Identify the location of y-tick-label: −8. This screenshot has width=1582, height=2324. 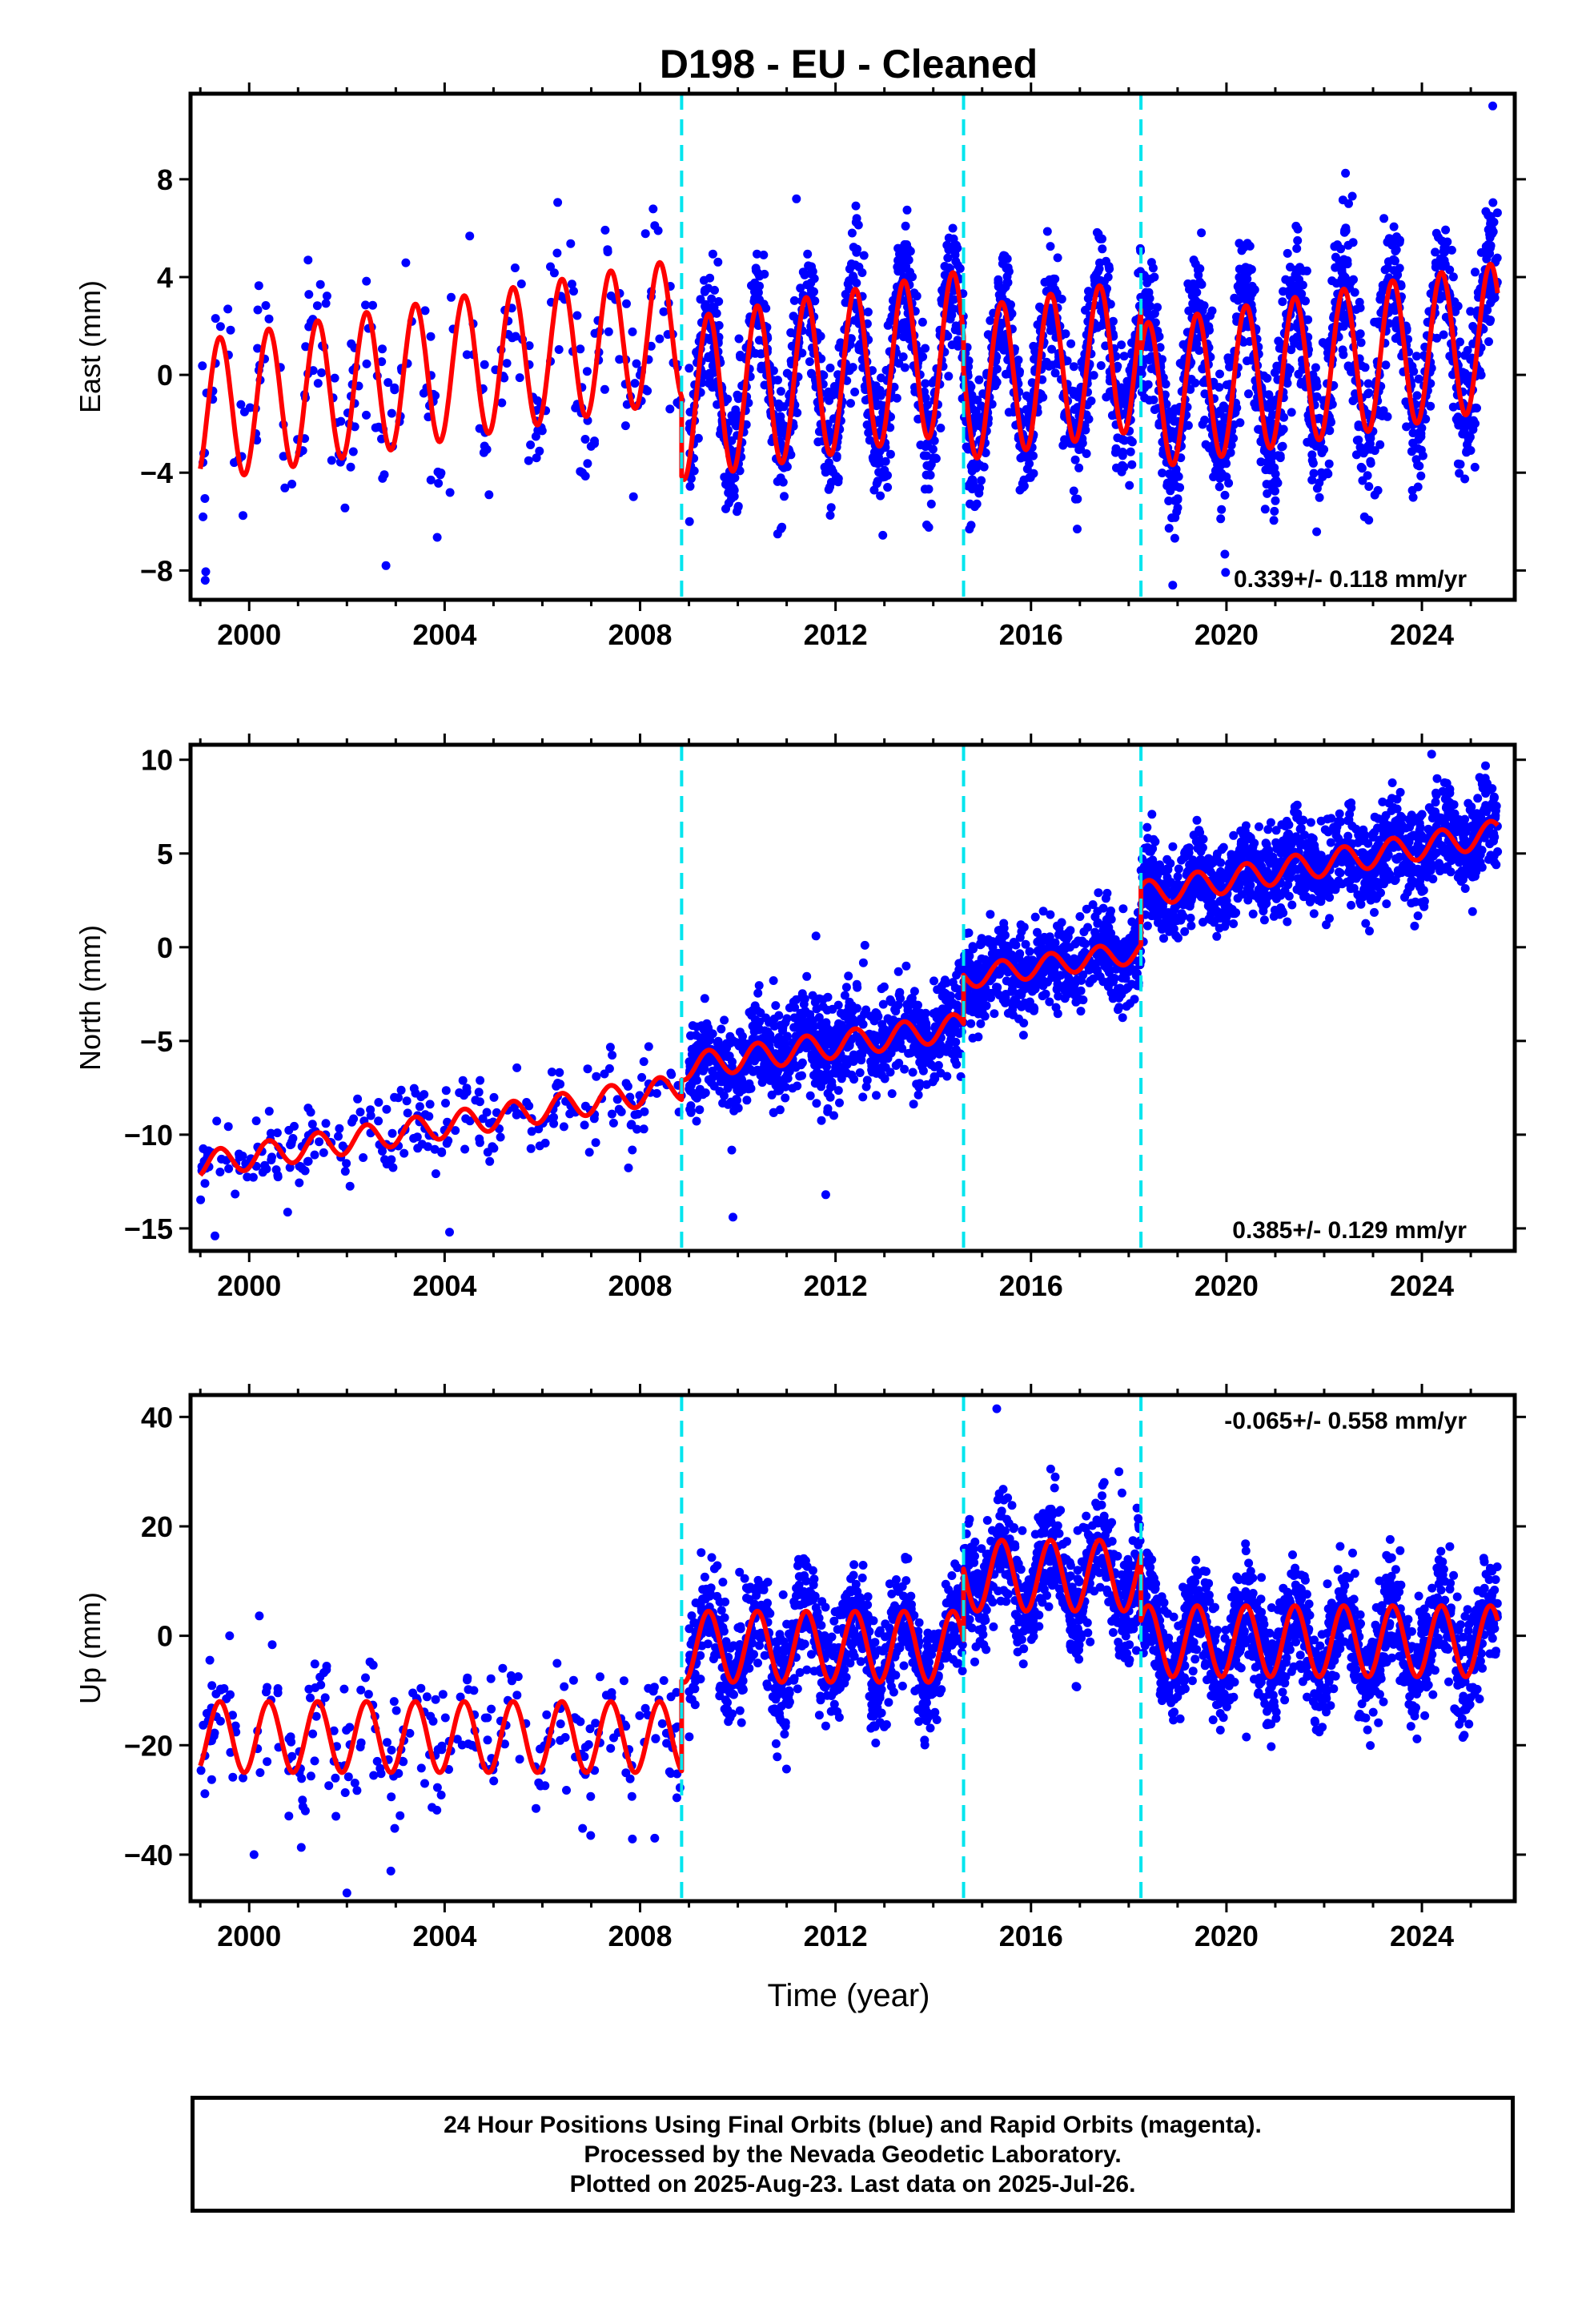
(156, 570).